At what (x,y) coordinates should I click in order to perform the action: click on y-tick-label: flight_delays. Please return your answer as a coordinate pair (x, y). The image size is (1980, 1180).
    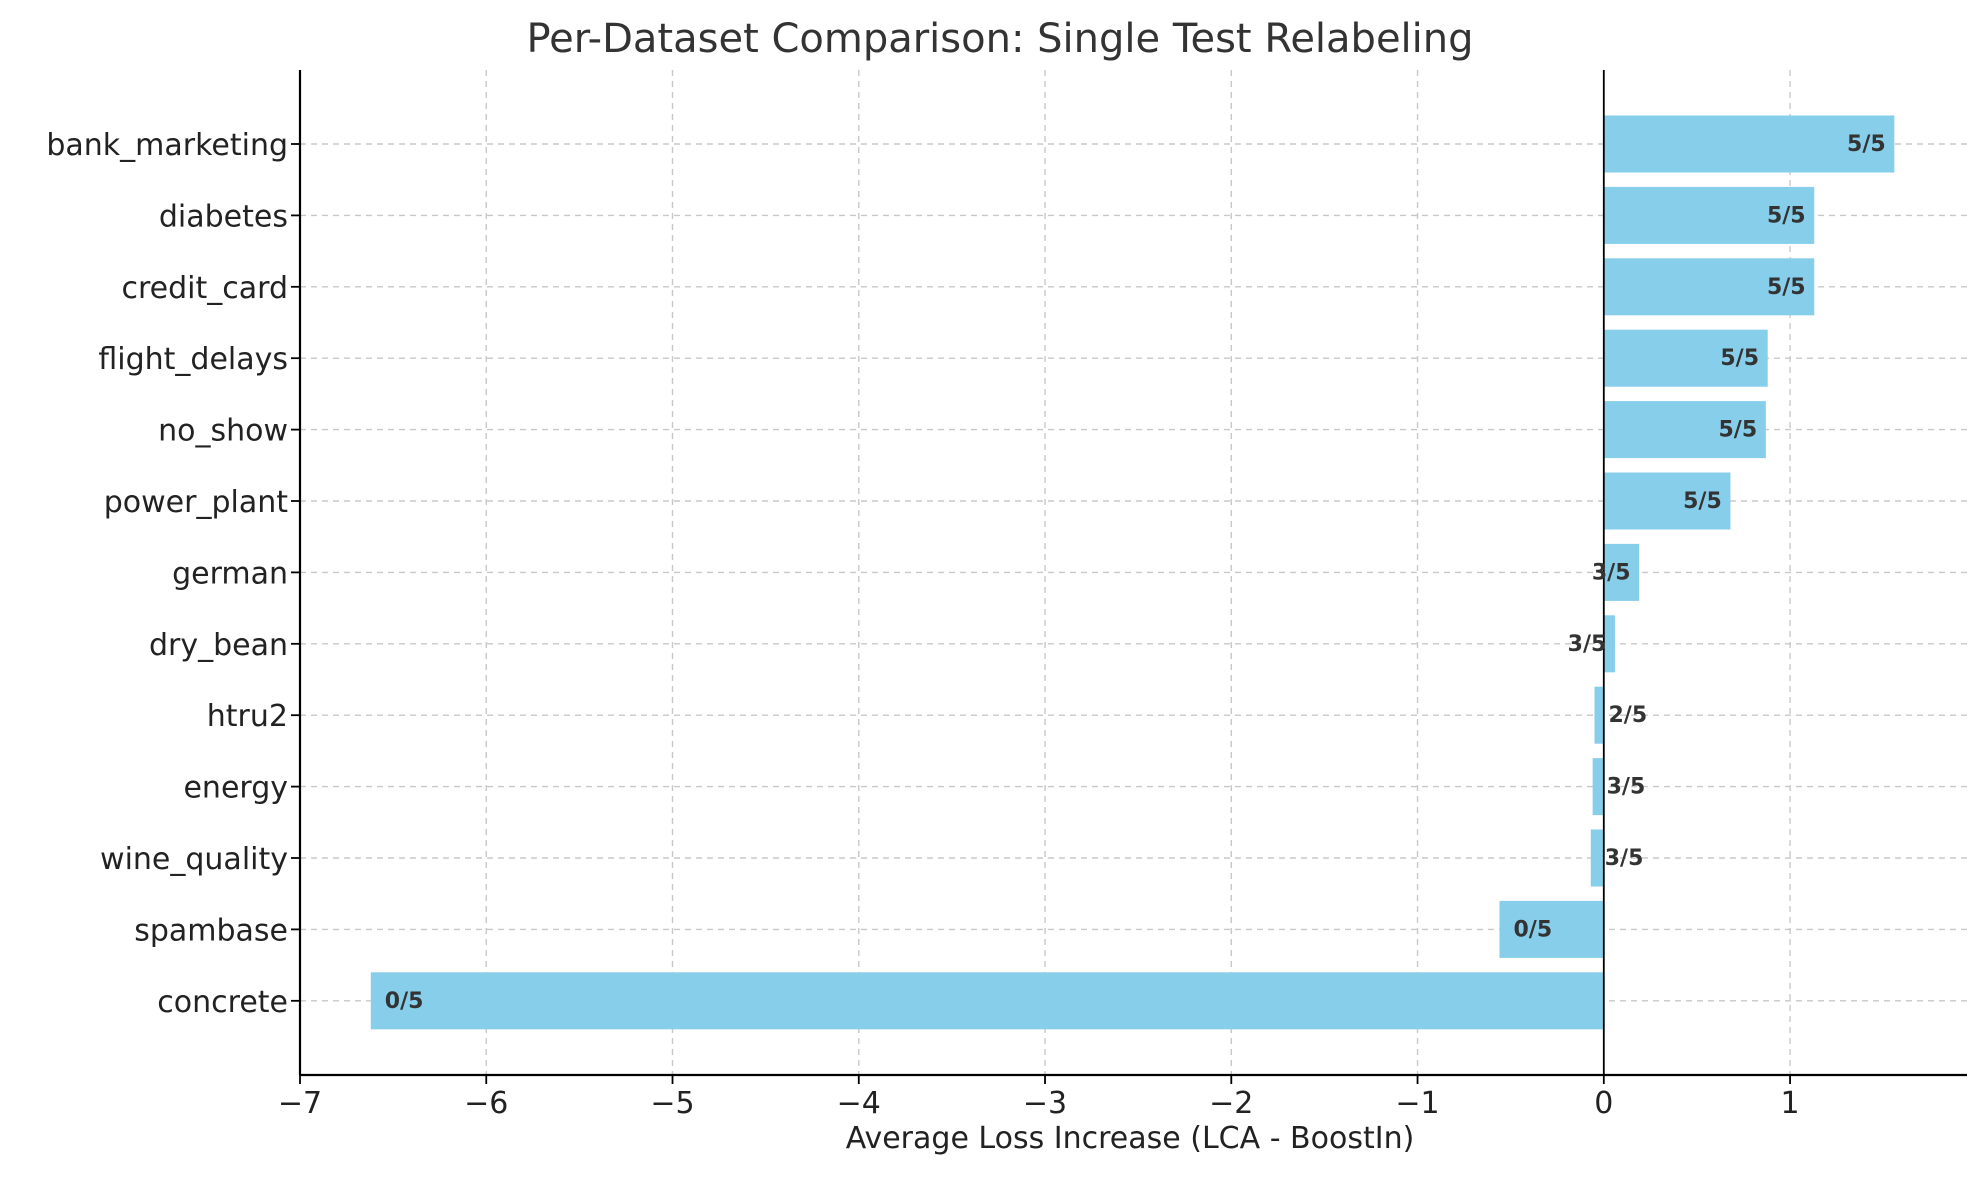
    Looking at the image, I should click on (193, 359).